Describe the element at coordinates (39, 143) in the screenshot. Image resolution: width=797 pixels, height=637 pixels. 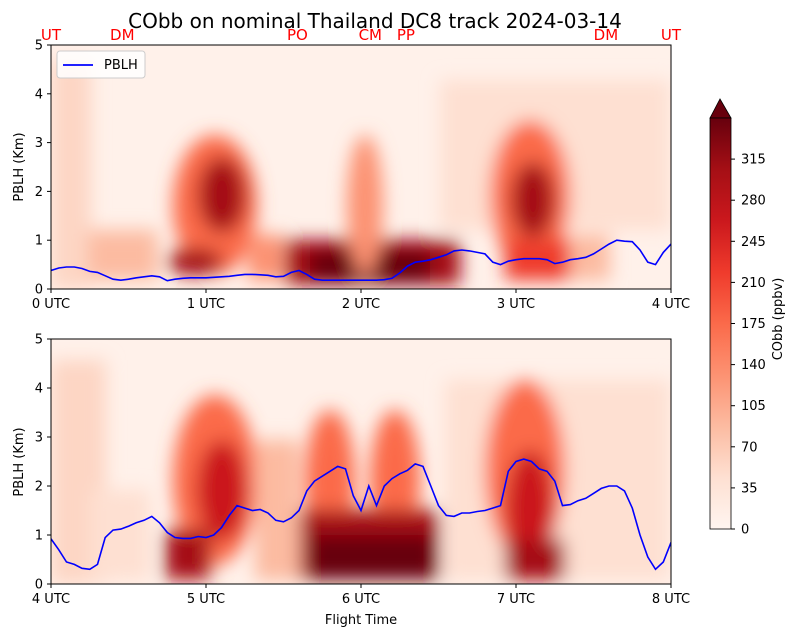
I see `top-ytick-label: 3` at that location.